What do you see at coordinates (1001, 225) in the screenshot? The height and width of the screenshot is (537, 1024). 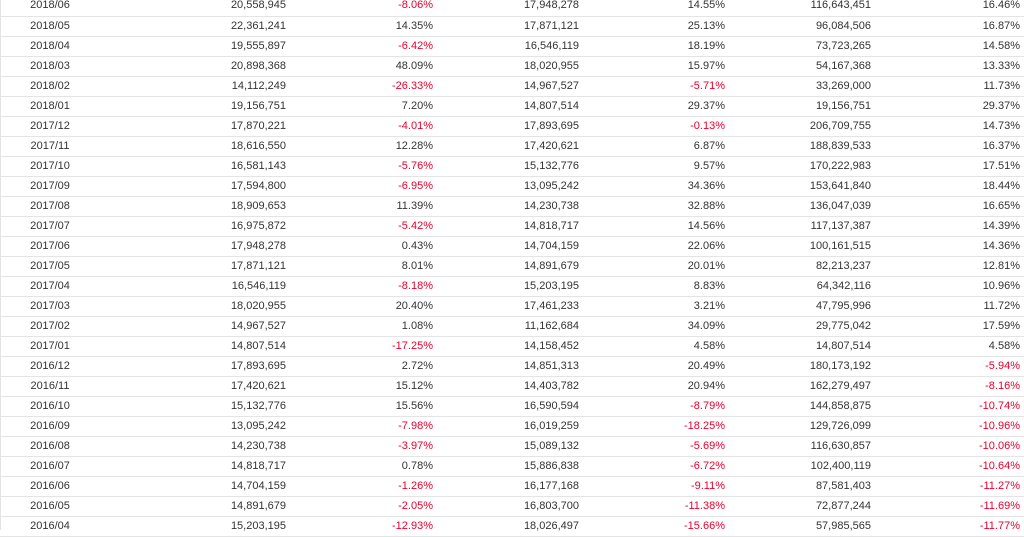 I see `cumulative-change-cell: 14.39%` at bounding box center [1001, 225].